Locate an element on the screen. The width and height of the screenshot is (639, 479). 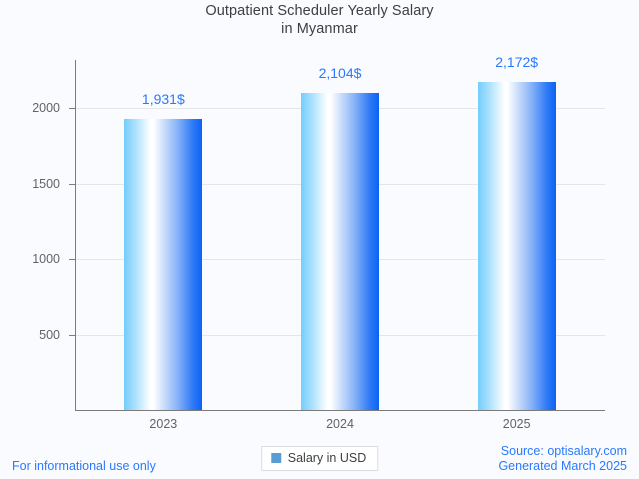
x-axis-line is located at coordinates (340, 410).